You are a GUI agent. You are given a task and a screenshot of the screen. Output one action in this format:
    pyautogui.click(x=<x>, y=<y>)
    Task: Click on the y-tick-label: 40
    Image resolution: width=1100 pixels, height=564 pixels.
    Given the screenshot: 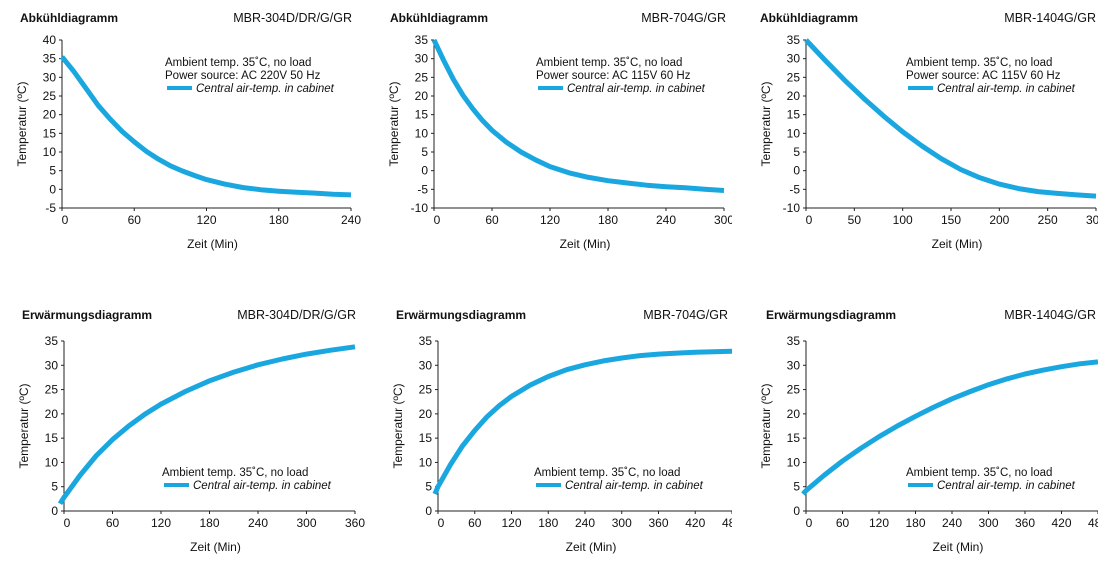 What is the action you would take?
    pyautogui.click(x=50, y=40)
    